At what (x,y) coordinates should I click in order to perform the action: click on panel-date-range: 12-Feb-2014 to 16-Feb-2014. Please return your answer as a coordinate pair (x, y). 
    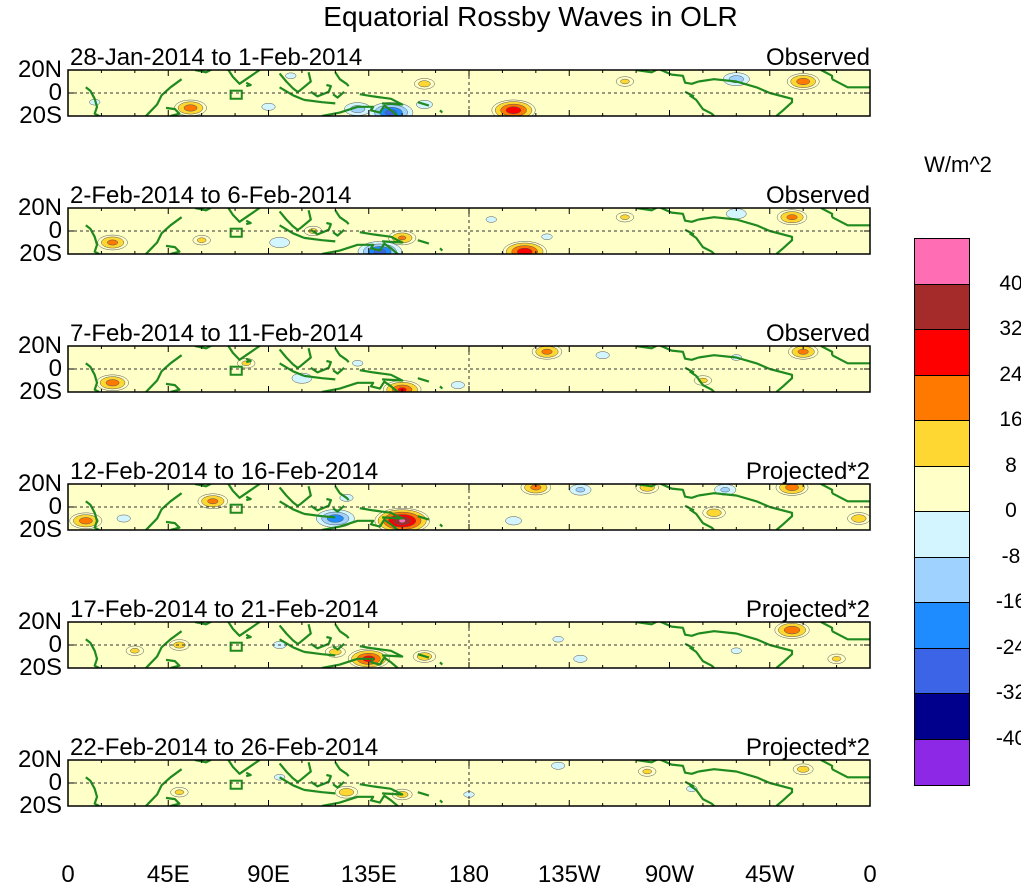
    Looking at the image, I should click on (224, 471).